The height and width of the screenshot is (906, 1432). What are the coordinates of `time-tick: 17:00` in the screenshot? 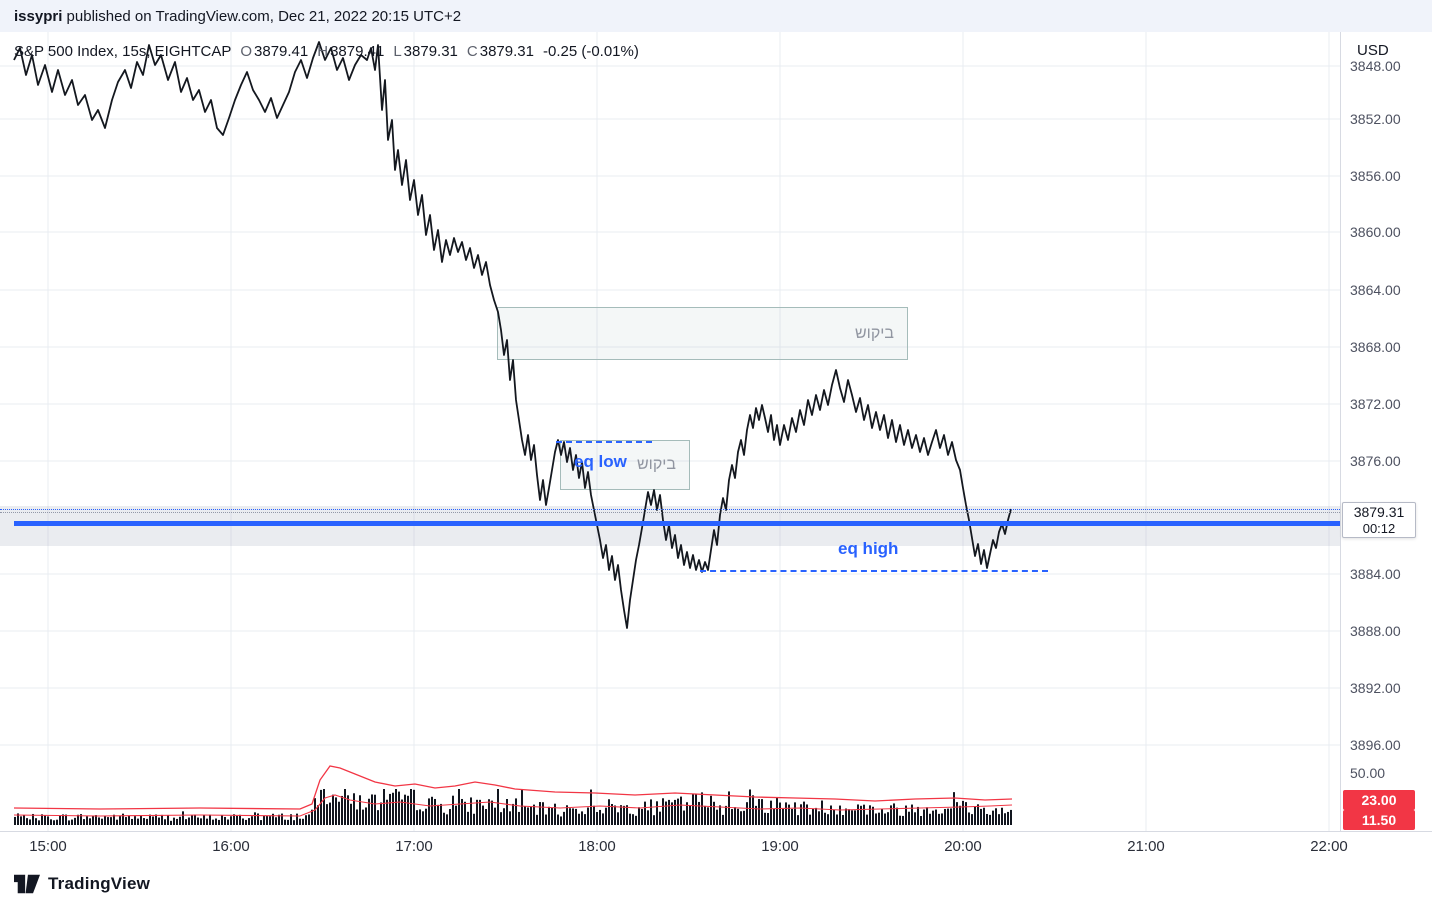 It's located at (414, 846).